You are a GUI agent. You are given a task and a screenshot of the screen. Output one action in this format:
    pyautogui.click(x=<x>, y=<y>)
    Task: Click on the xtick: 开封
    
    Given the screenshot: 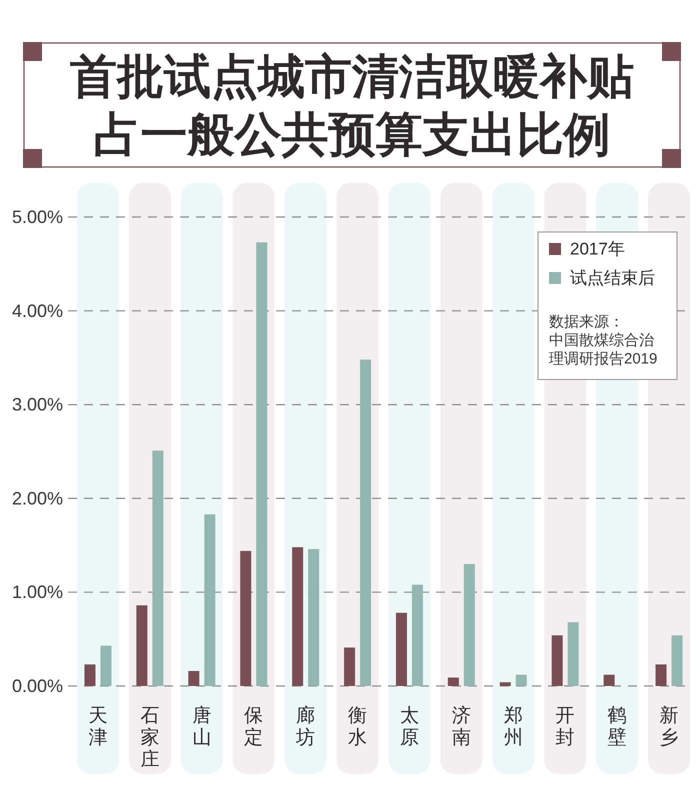 What is the action you would take?
    pyautogui.click(x=565, y=727)
    